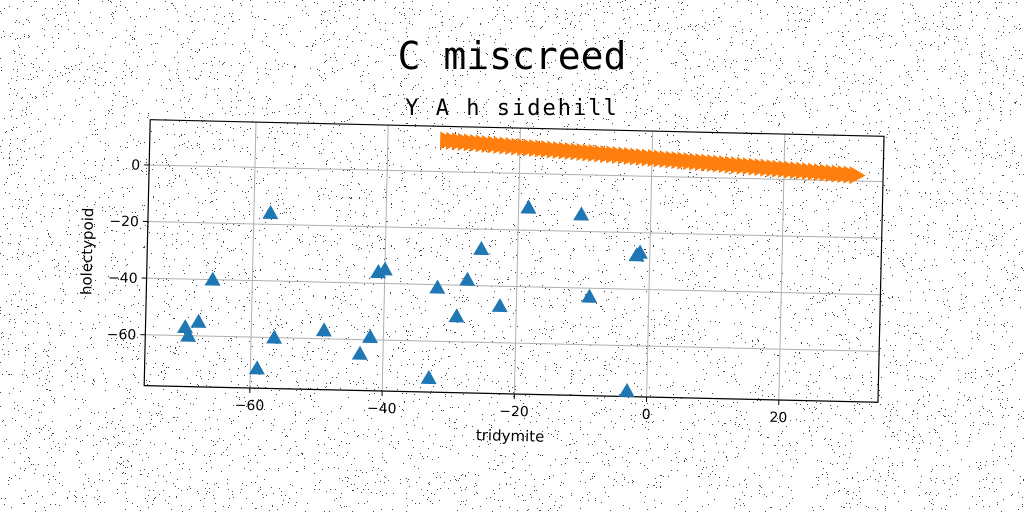  What do you see at coordinates (510, 436) in the screenshot?
I see `x-axis-label: tridymite` at bounding box center [510, 436].